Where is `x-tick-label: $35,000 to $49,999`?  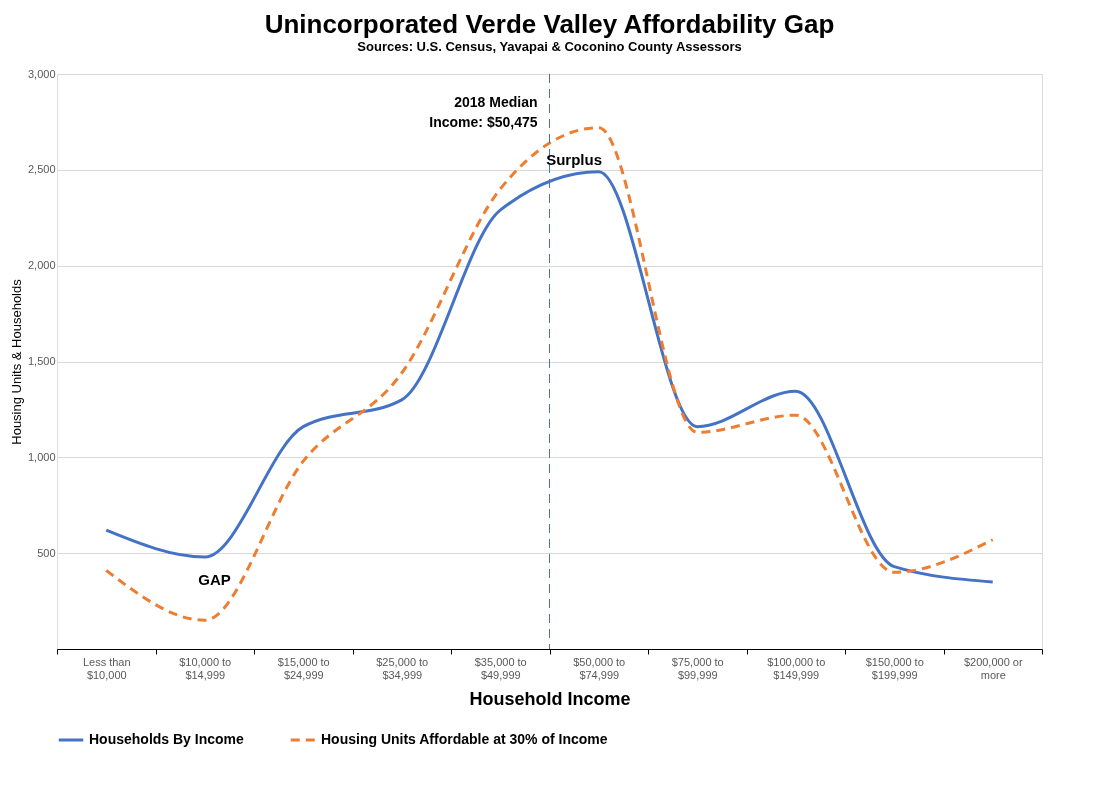
x-tick-label: $35,000 to $49,999 is located at coordinates (500, 668).